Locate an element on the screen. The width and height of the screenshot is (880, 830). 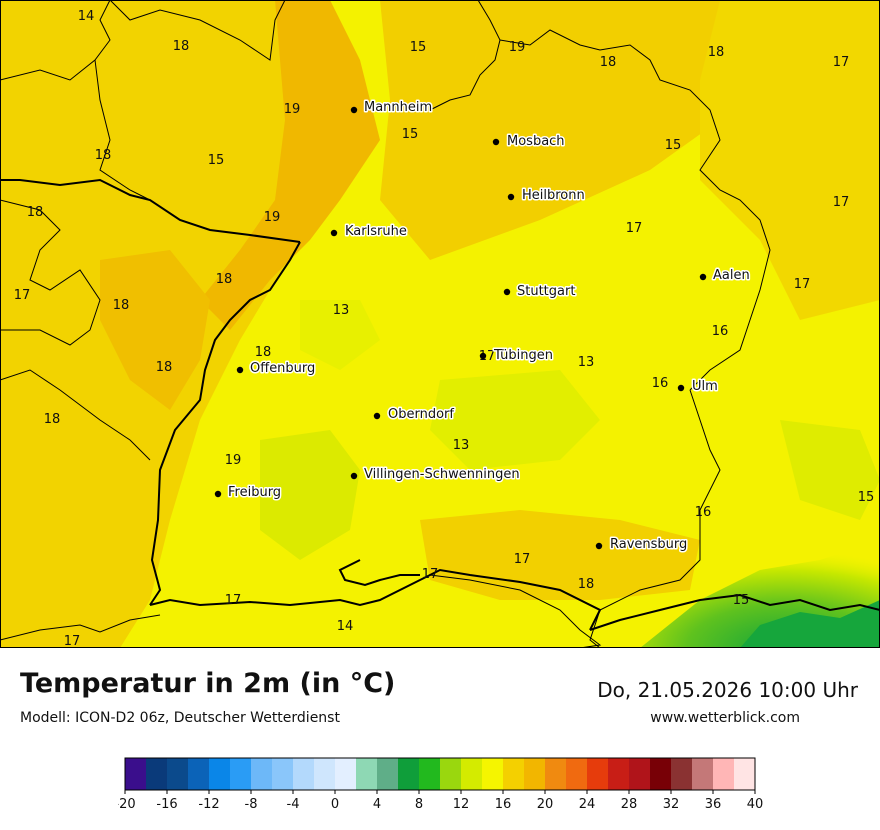
city-label-offenburg: Offenburg is located at coordinates (282, 368).